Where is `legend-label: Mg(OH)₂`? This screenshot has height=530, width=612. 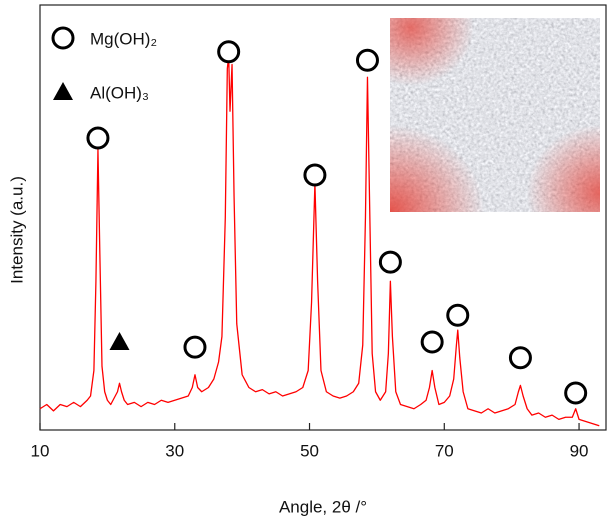
legend-label: Mg(OH)₂ is located at coordinates (123, 38).